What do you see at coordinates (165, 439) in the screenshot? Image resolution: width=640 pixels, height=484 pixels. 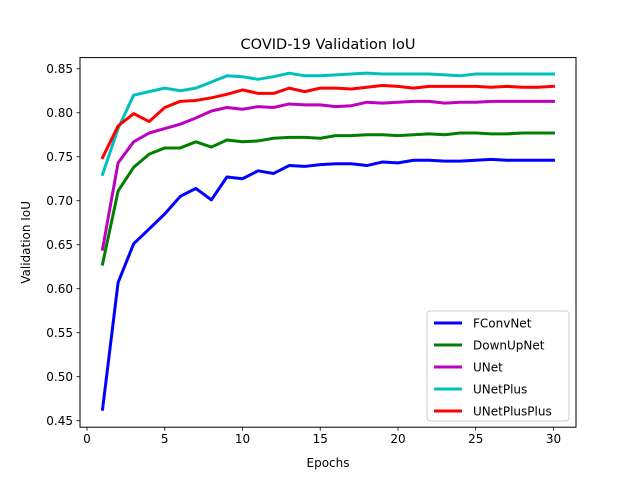 I see `x-tick-label: 5` at bounding box center [165, 439].